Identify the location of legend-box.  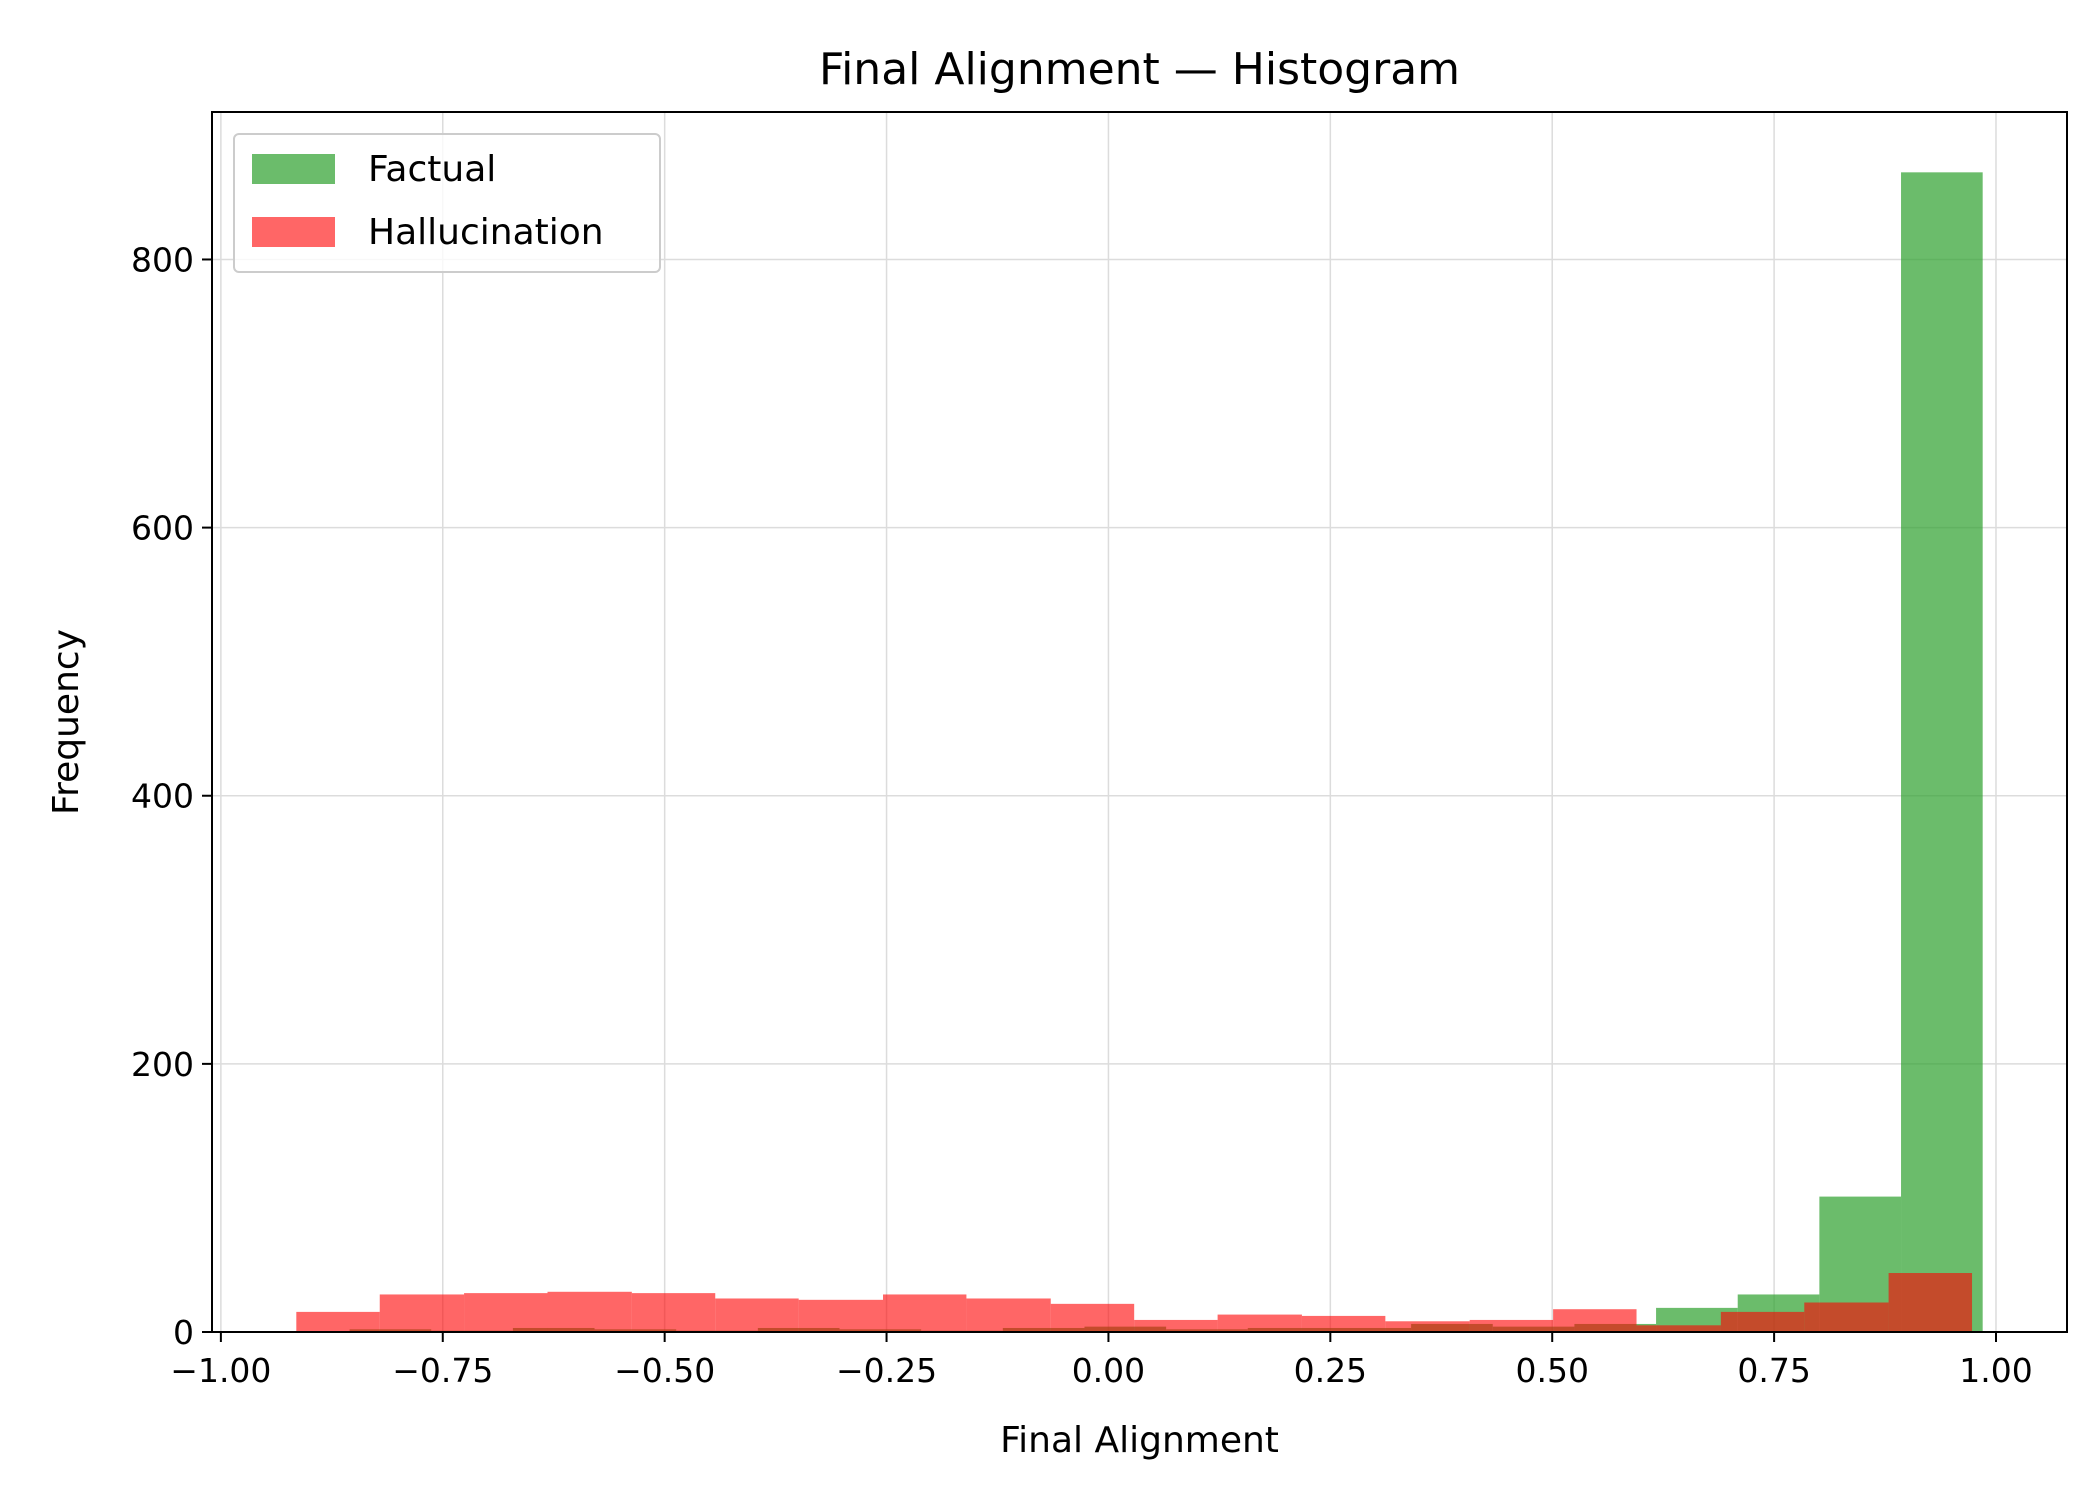
(447, 203).